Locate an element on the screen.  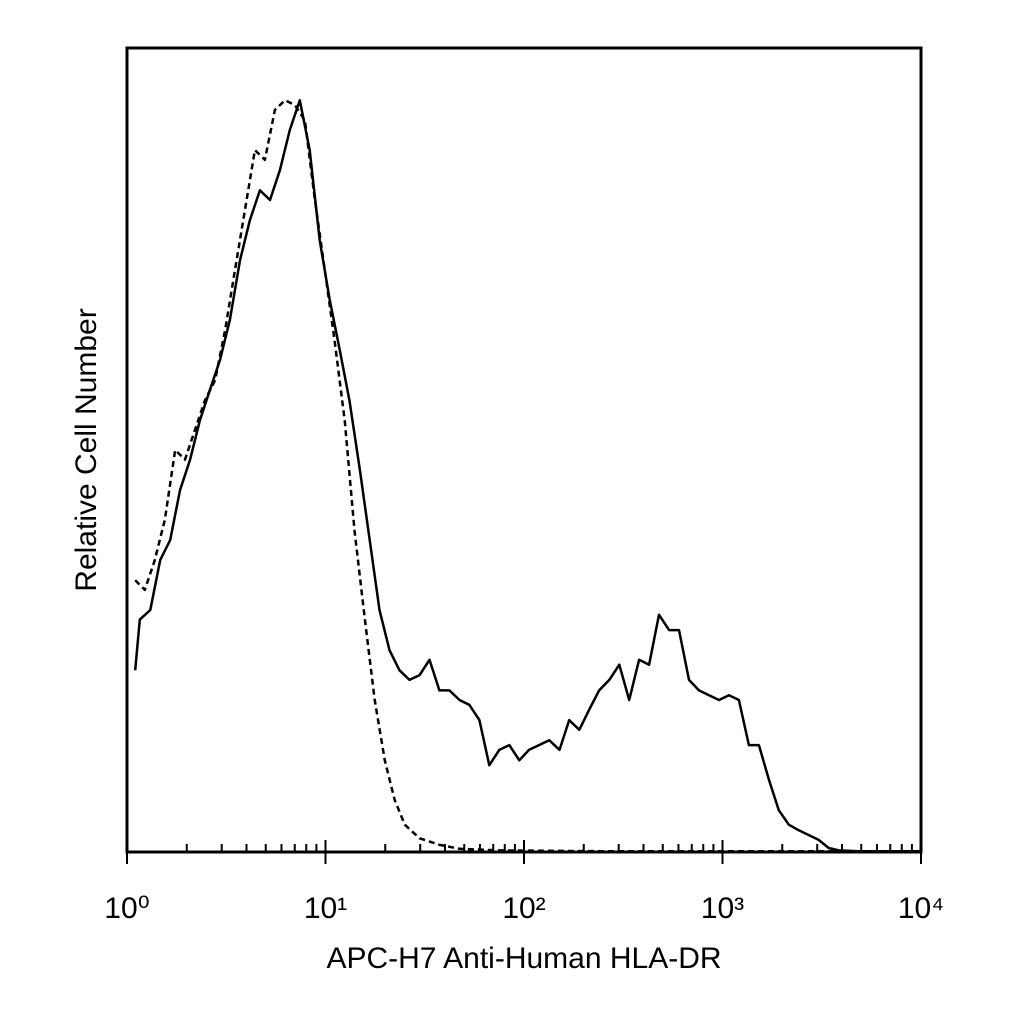
x-tick-label: 10⁰ is located at coordinates (126, 908).